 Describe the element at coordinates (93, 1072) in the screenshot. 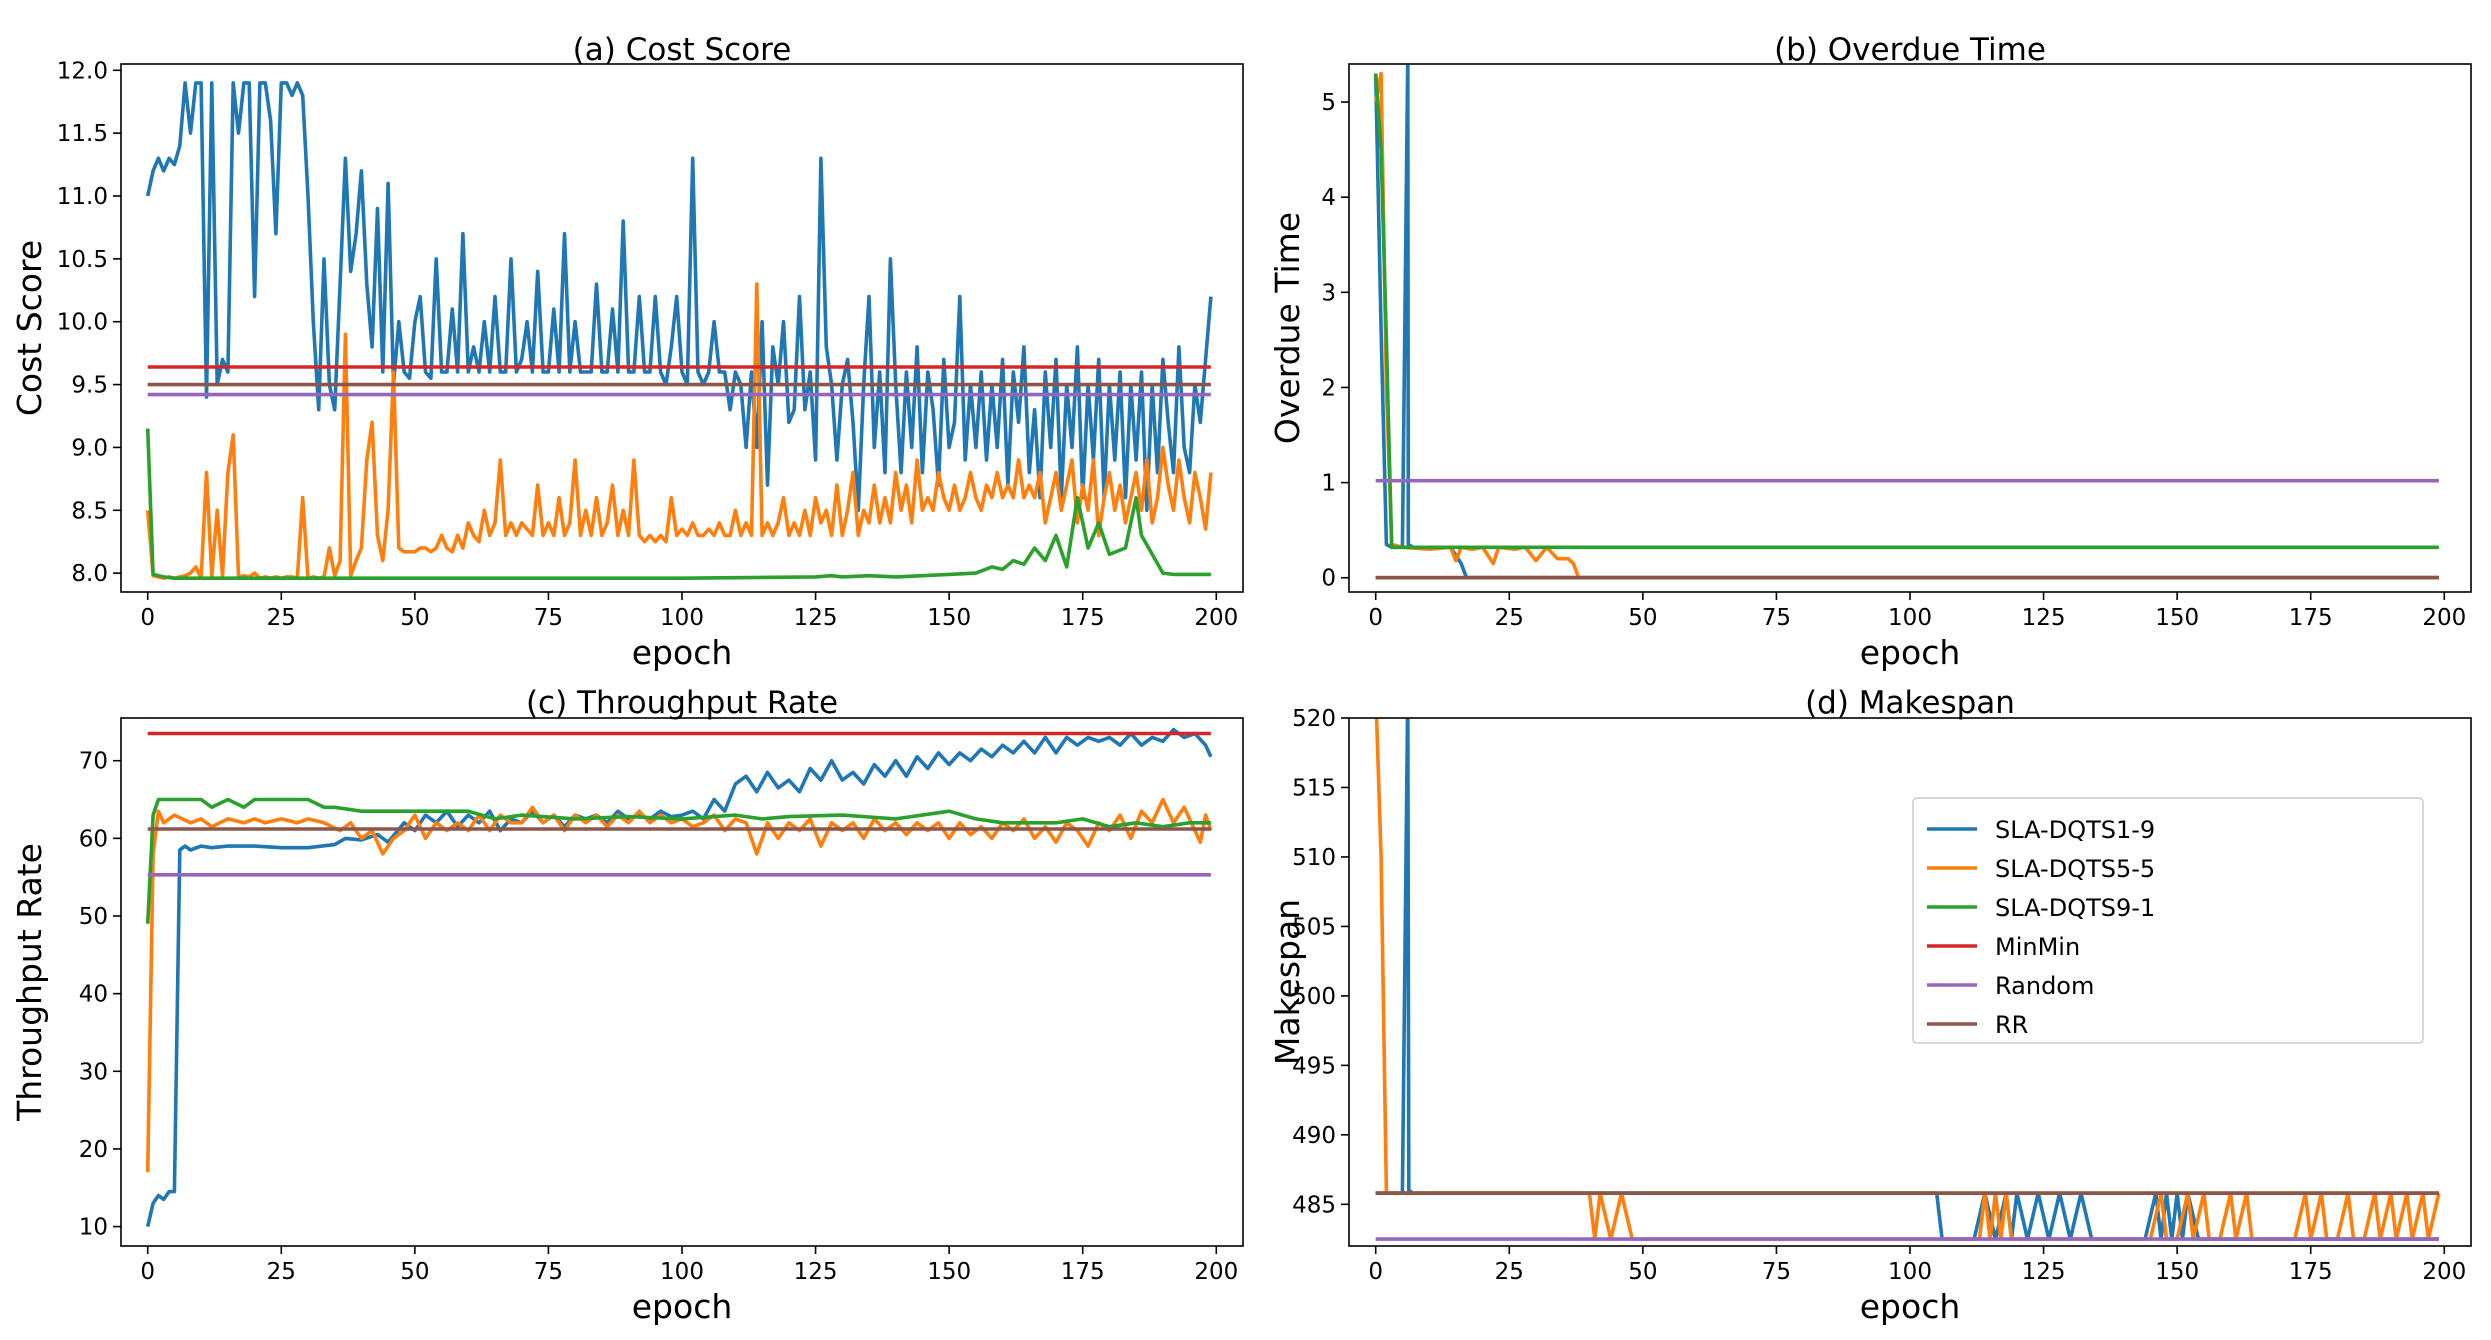

I see `y-tick-label: 30` at that location.